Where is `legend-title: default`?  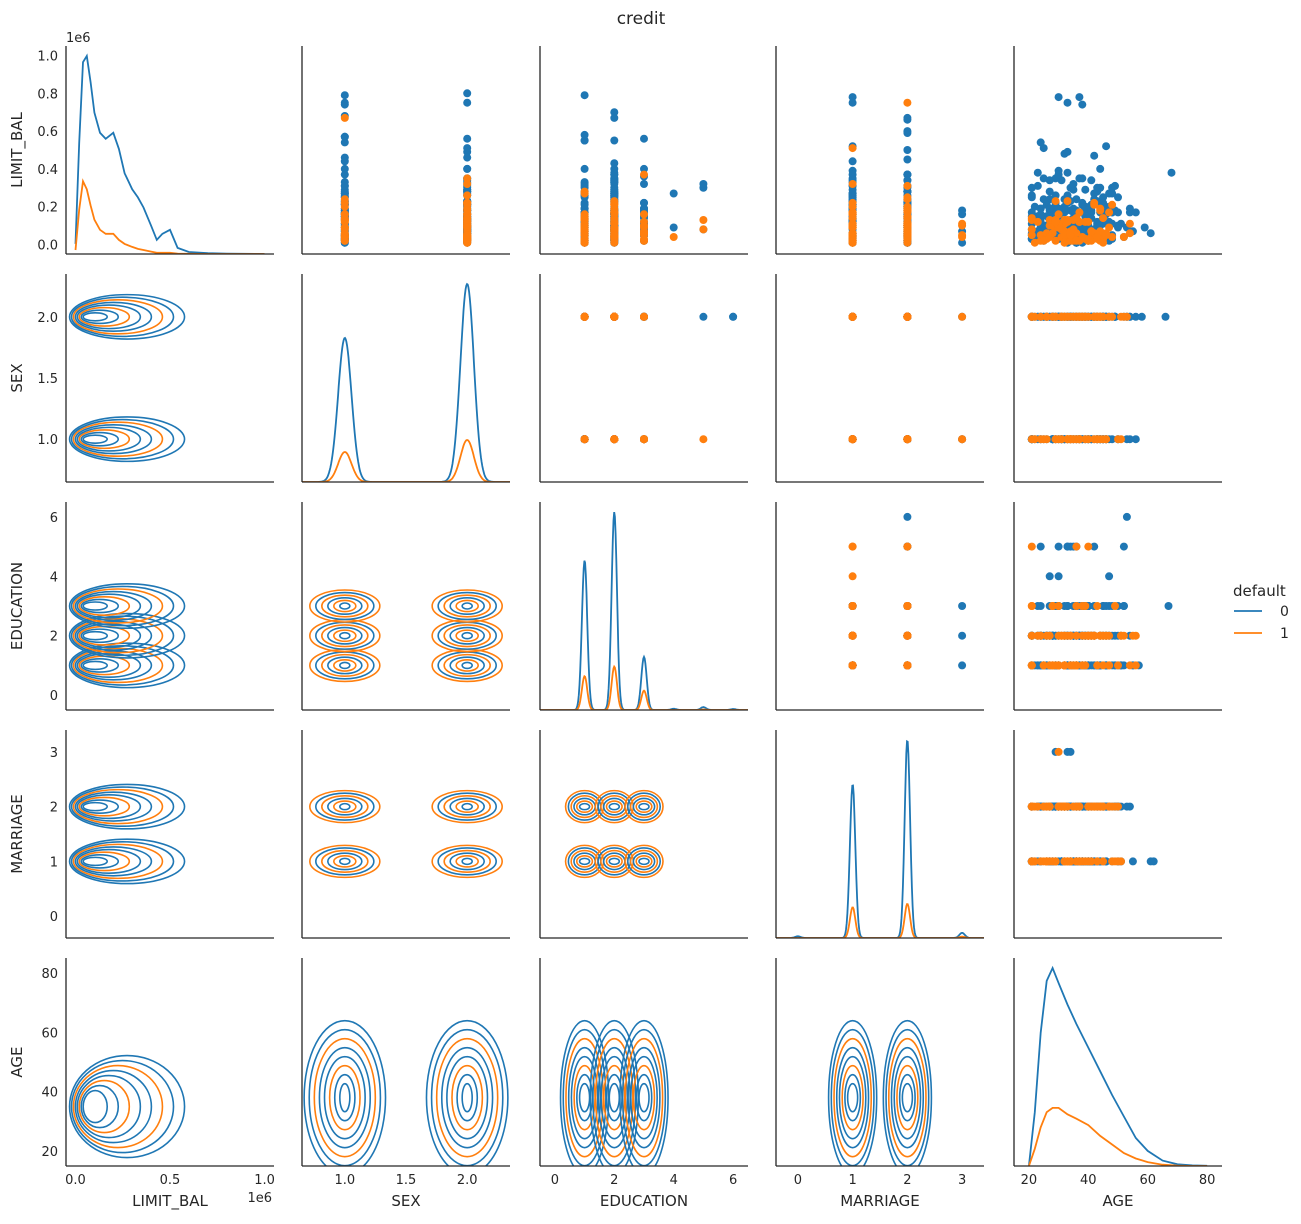
legend-title: default is located at coordinates (1259, 591).